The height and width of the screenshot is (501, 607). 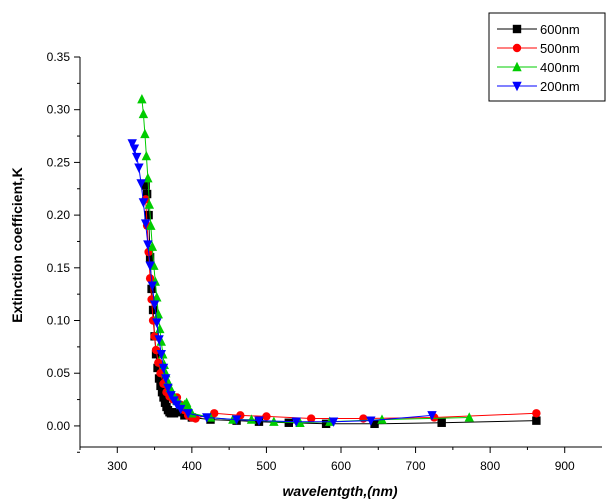 What do you see at coordinates (59, 215) in the screenshot?
I see `y-tick-label: 0.20` at bounding box center [59, 215].